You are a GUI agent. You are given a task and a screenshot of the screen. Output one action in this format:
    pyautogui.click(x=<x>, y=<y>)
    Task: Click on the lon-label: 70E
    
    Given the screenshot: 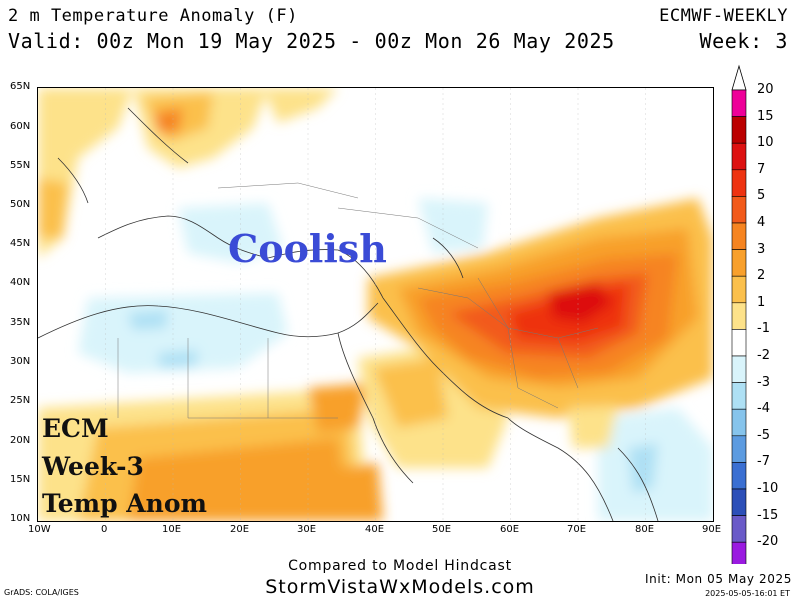 What is the action you would take?
    pyautogui.click(x=577, y=529)
    